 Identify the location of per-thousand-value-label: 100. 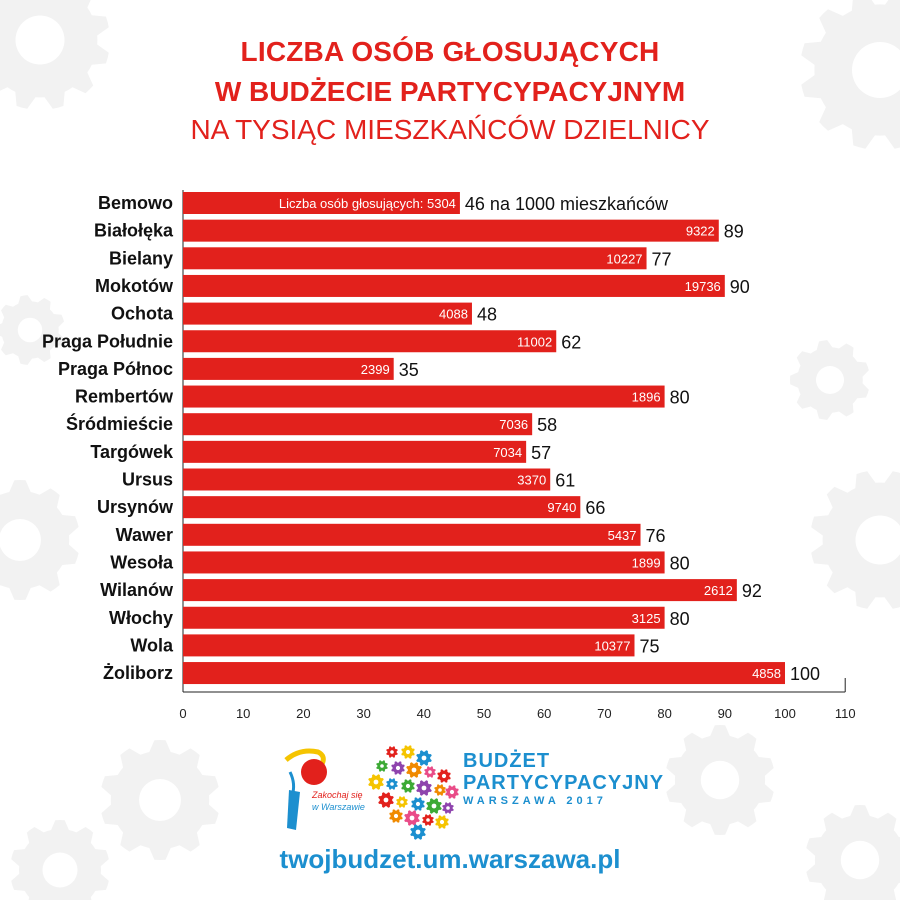
(805, 674).